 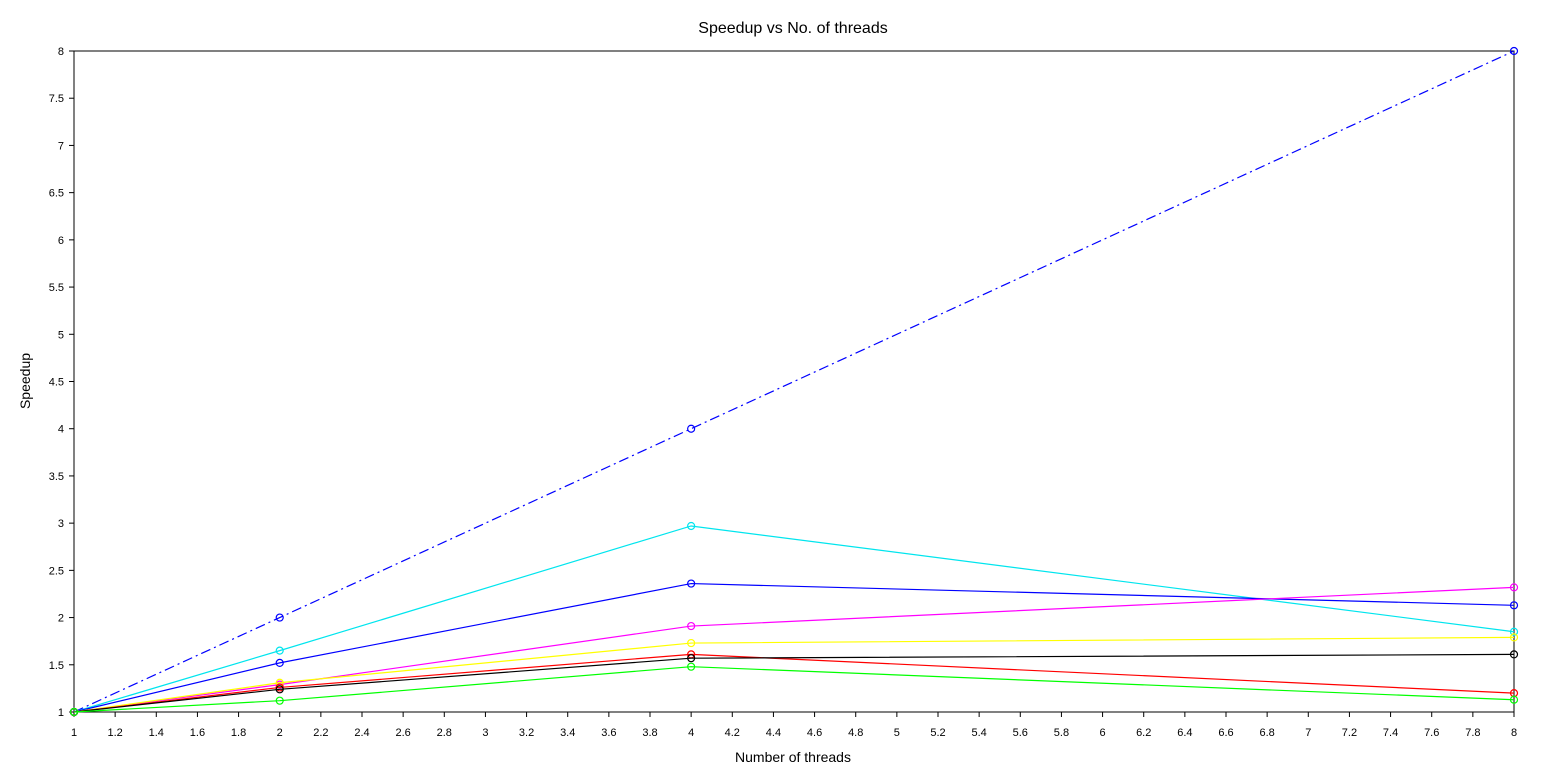 What do you see at coordinates (1472, 733) in the screenshot?
I see `x-tick-label: 7.8` at bounding box center [1472, 733].